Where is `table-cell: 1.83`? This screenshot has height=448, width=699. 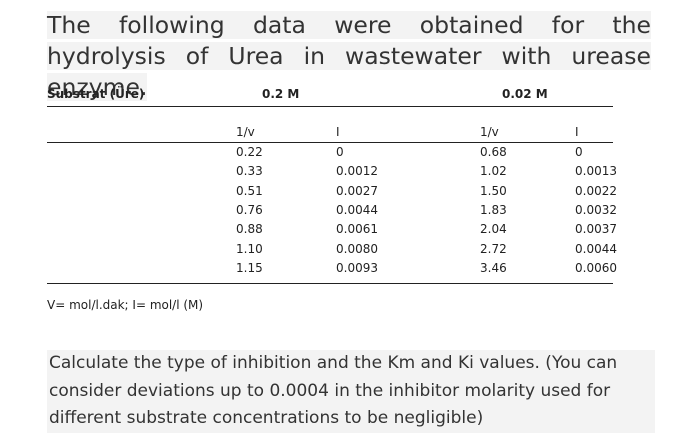 table-cell: 1.83 is located at coordinates (493, 209).